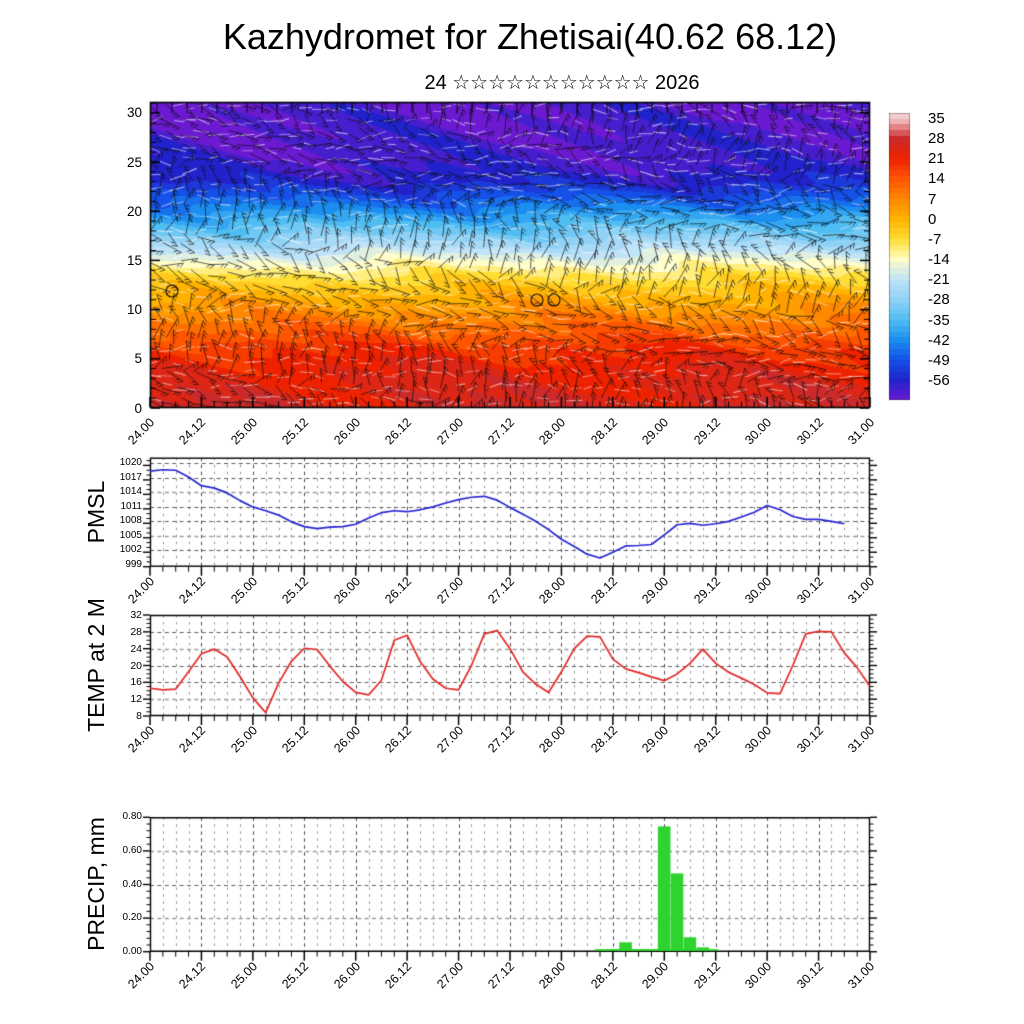 The image size is (1024, 1024). Describe the element at coordinates (132, 918) in the screenshot. I see `precip-tick-label: 0.20` at that location.